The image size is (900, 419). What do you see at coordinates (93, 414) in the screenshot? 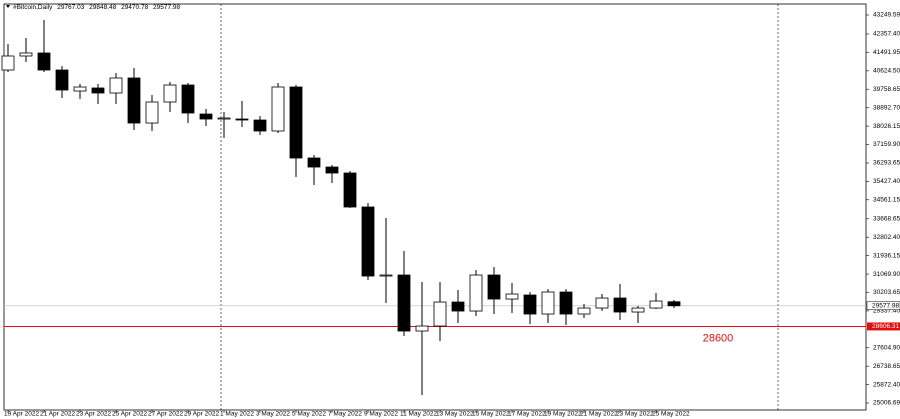
I see `x-tick-label: 23 Apr 2022` at bounding box center [93, 414].